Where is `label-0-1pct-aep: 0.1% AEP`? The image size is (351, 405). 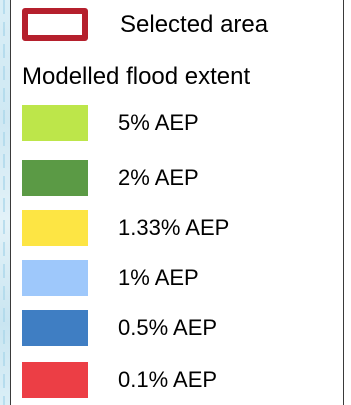
label-0-1pct-aep: 0.1% AEP is located at coordinates (168, 379).